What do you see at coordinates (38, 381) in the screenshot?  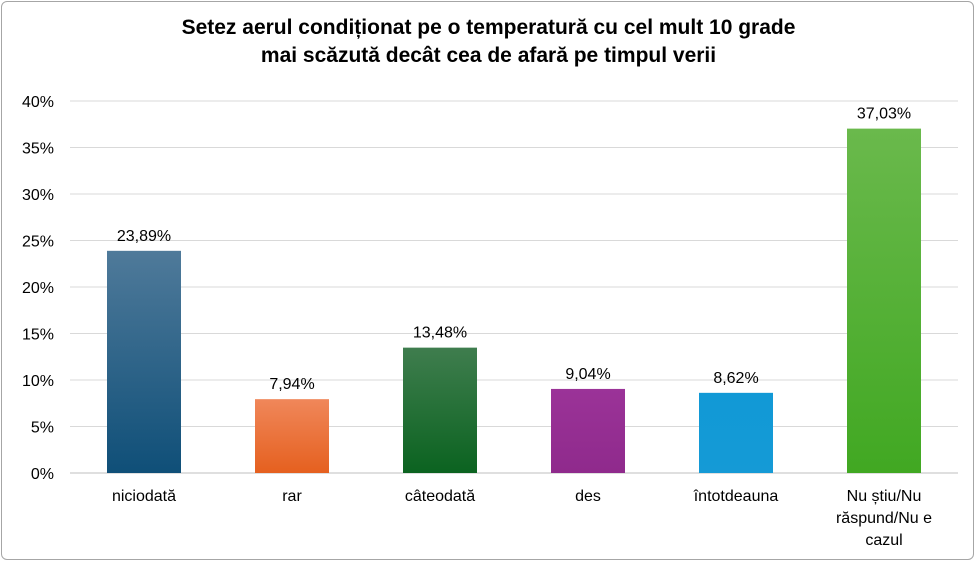 I see `y-tick-label: 10%` at bounding box center [38, 381].